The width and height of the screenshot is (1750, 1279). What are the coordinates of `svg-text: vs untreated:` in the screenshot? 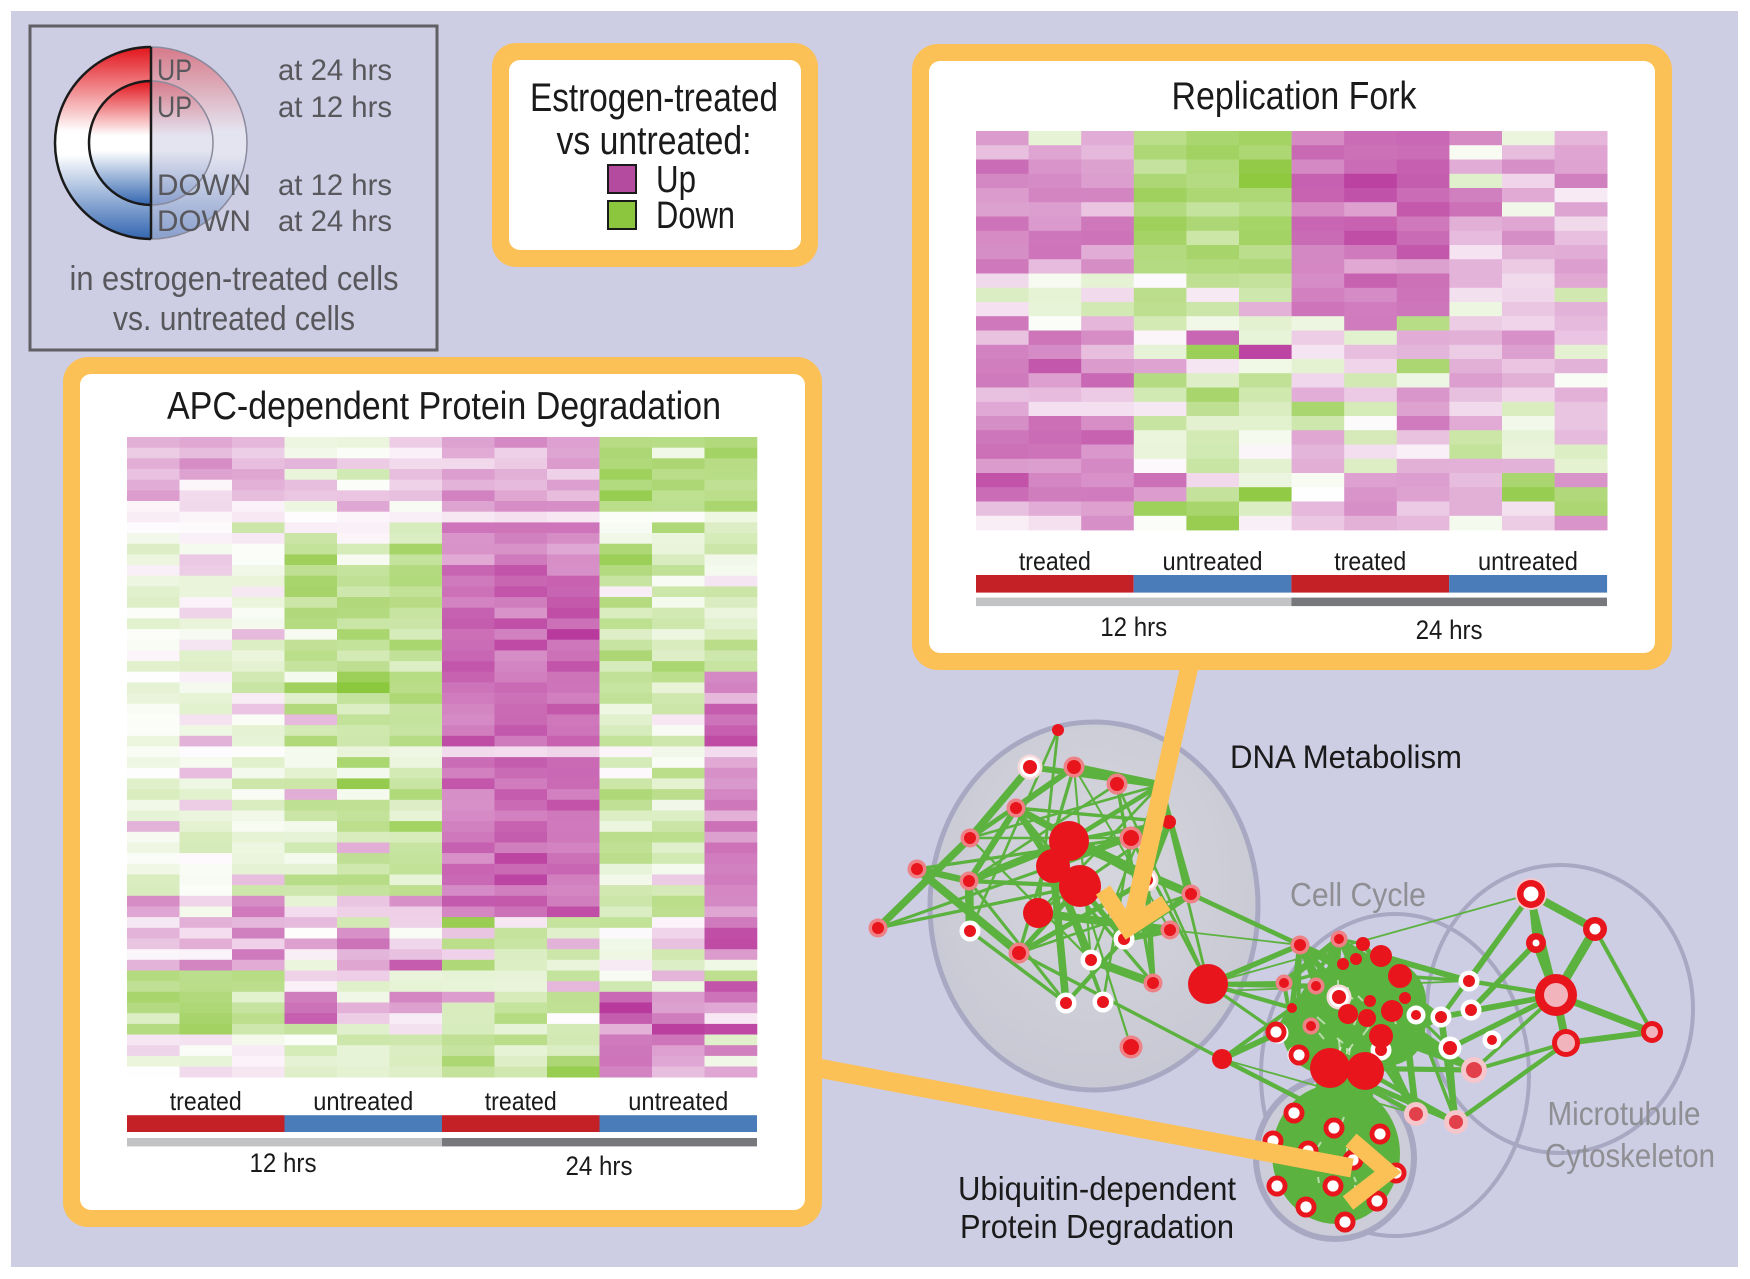 It's located at (654, 141).